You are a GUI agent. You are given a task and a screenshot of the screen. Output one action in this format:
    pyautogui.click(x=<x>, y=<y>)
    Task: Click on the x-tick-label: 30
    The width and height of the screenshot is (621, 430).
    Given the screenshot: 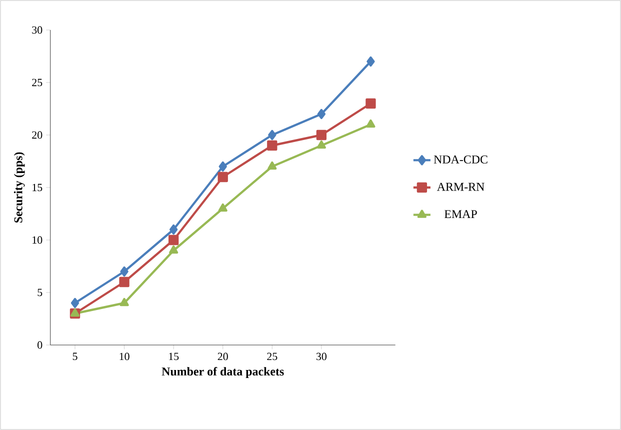 What is the action you would take?
    pyautogui.click(x=321, y=356)
    